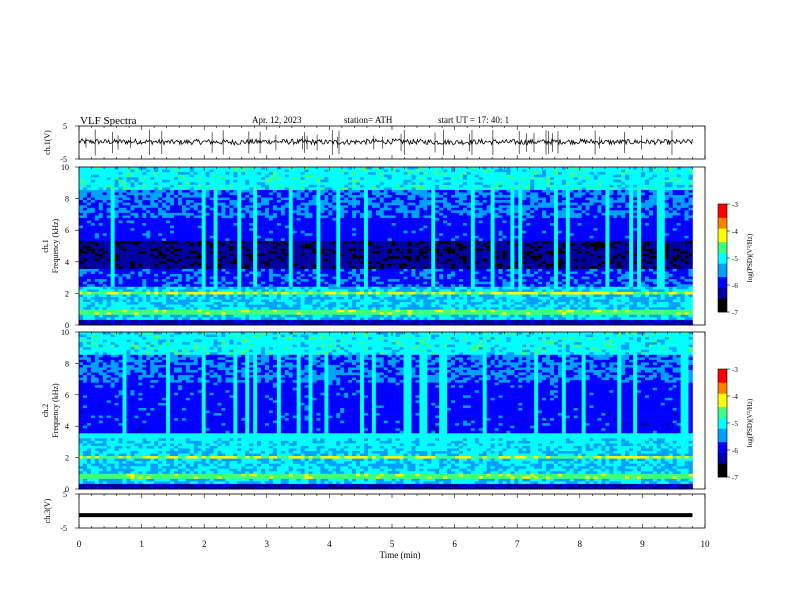 Image resolution: width=792 pixels, height=612 pixels. What do you see at coordinates (400, 555) in the screenshot?
I see `x-axis-label: Time (min)` at bounding box center [400, 555].